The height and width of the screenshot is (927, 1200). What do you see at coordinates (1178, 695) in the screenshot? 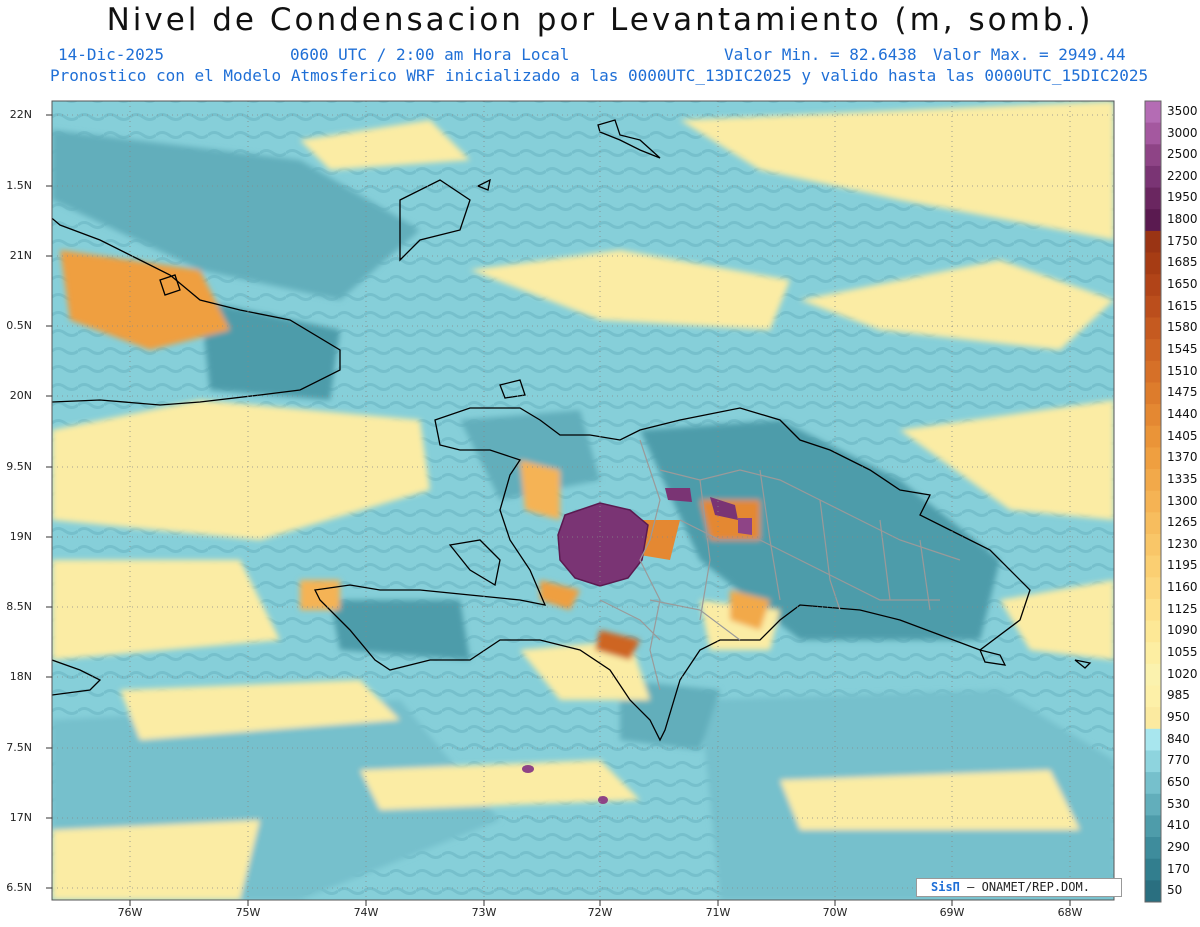
I see `color-bar-label: 985` at bounding box center [1178, 695].